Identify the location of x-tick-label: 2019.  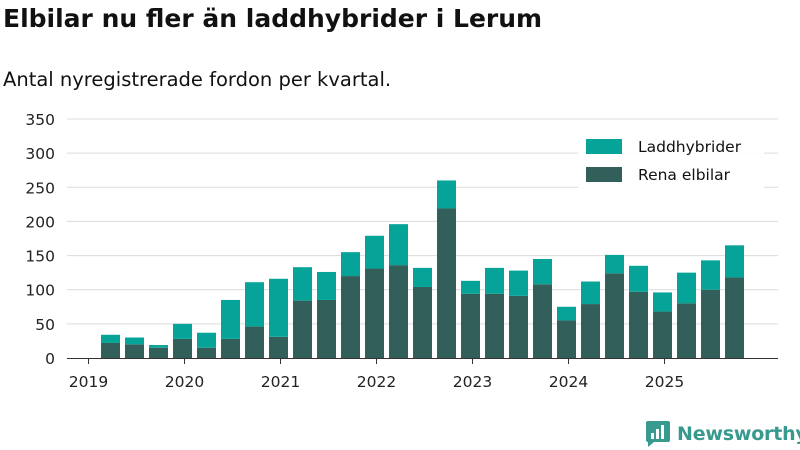
(88, 382).